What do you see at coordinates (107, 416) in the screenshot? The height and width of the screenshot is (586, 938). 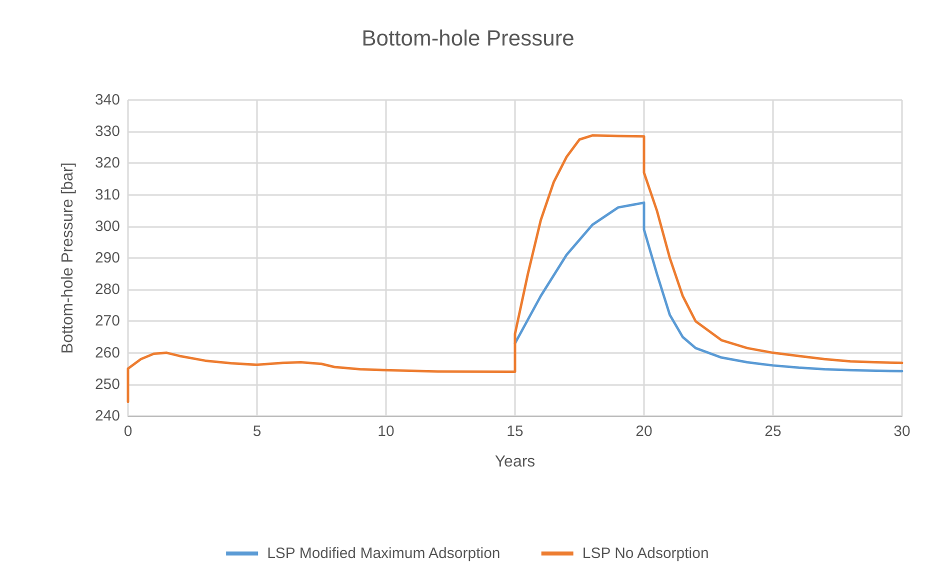 I see `y-tick-label: 240` at bounding box center [107, 416].